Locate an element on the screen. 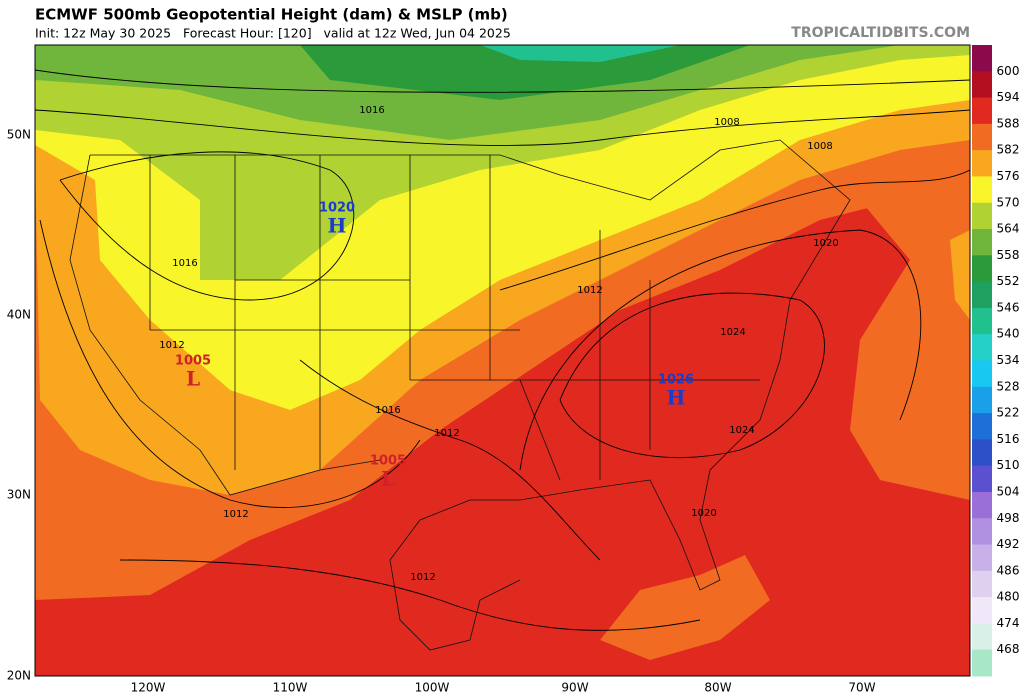  lat-label: 30N is located at coordinates (19, 495).